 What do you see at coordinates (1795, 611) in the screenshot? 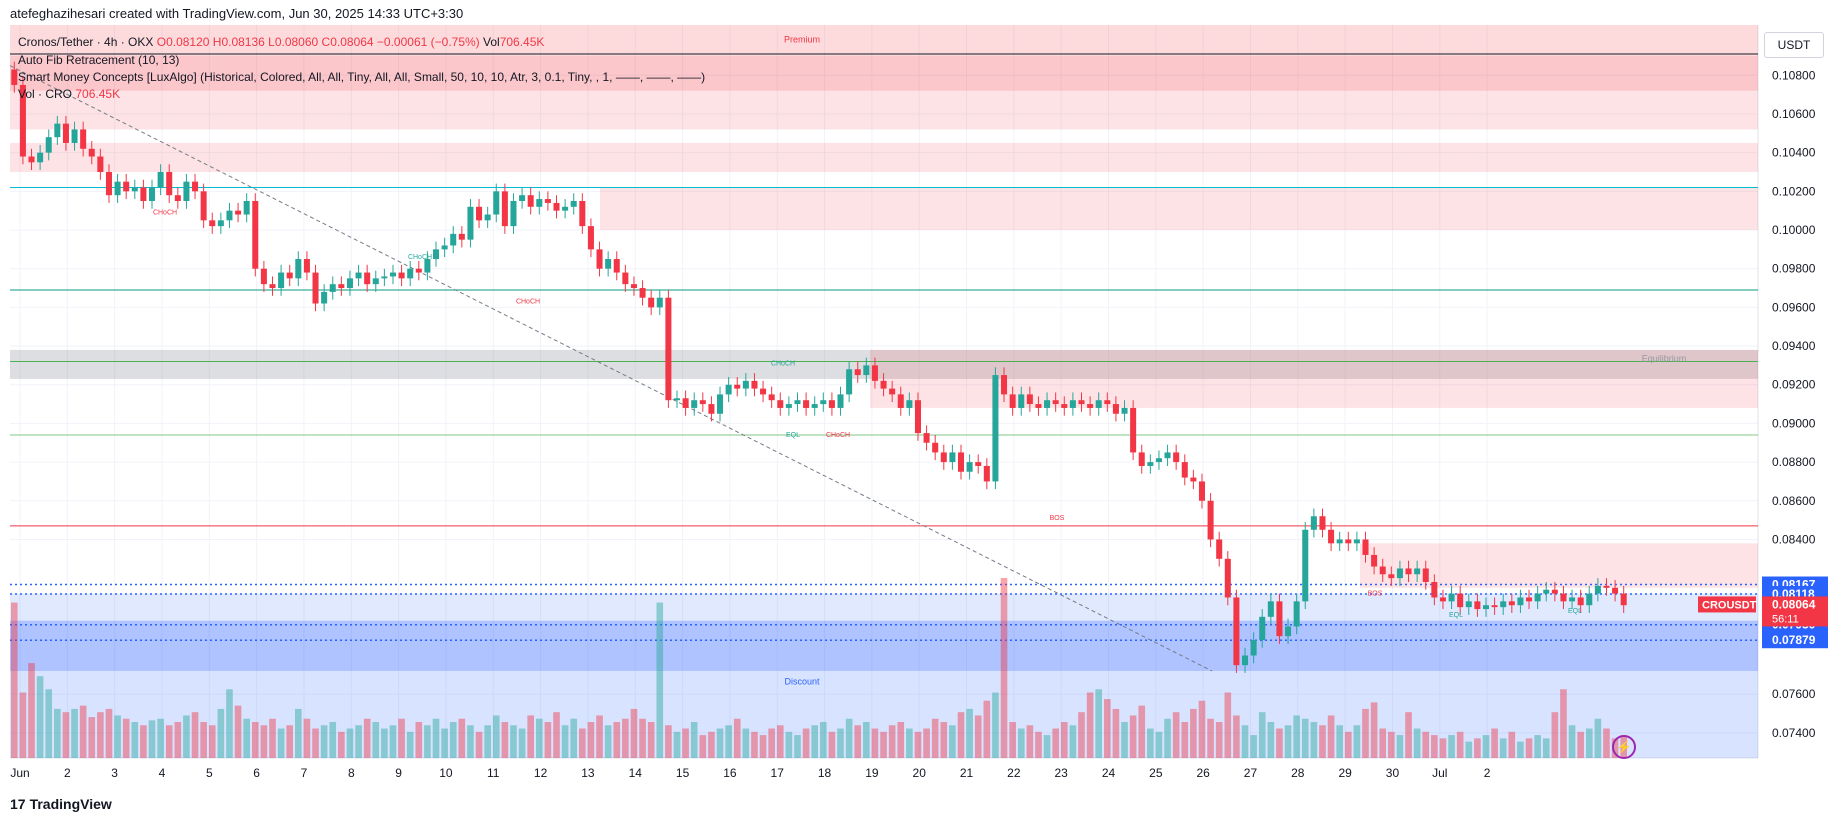
I see `last-price-badge` at bounding box center [1795, 611].